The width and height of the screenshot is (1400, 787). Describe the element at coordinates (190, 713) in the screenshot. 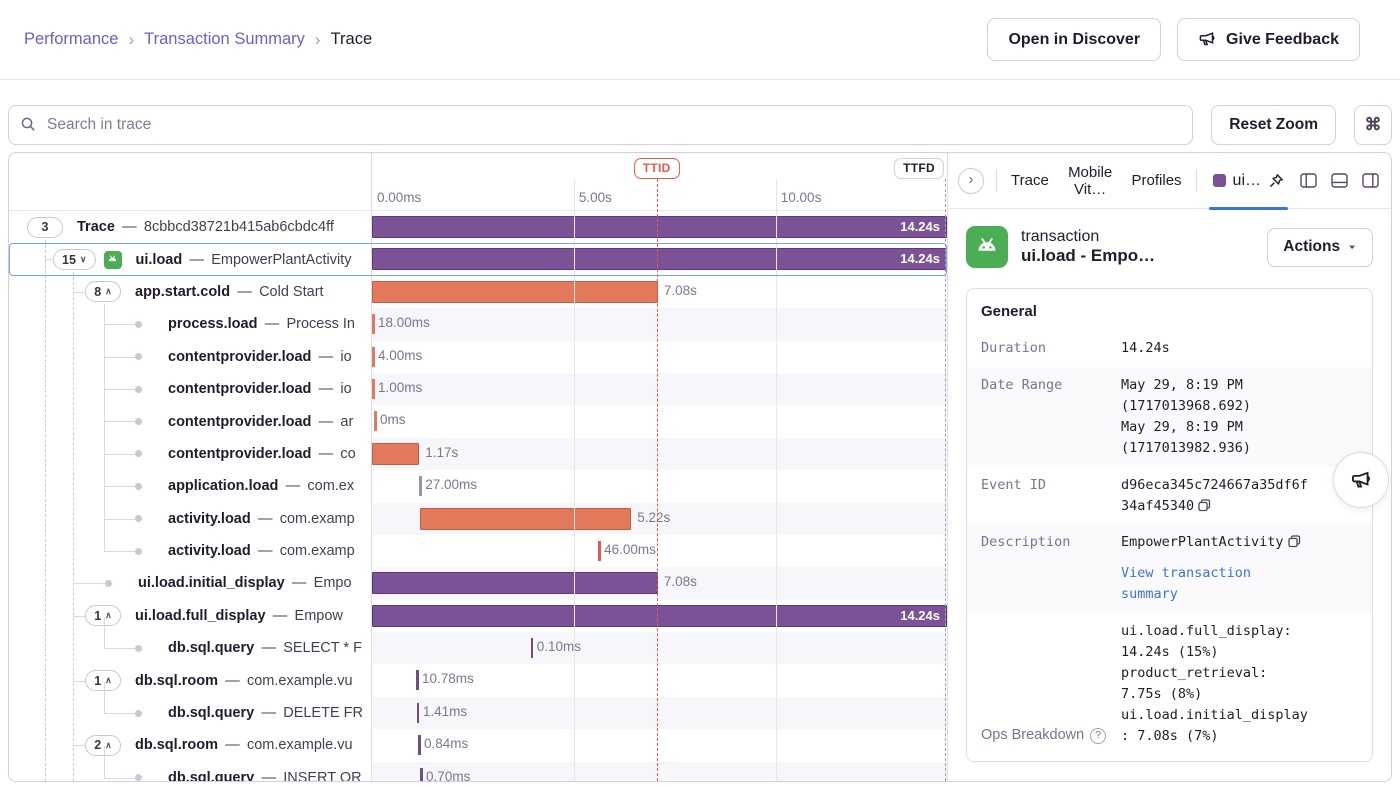

I see `span-row-left: db.sql.query — DELETE FR` at that location.